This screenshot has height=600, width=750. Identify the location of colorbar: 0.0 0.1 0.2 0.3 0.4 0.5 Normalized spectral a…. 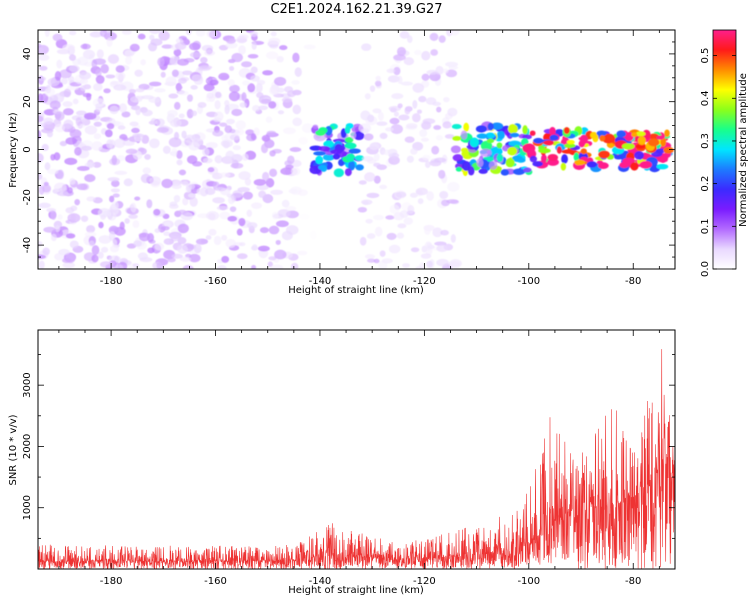
(724, 153).